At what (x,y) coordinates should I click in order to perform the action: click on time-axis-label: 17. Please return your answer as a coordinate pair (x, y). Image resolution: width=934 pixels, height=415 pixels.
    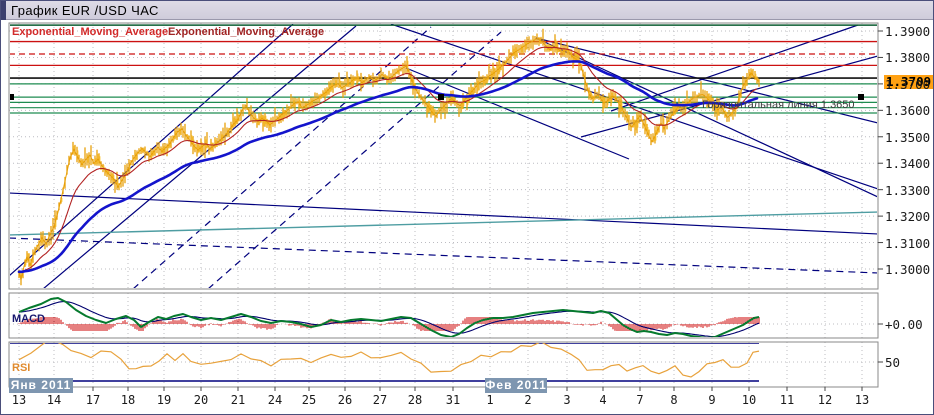
    Looking at the image, I should click on (93, 400).